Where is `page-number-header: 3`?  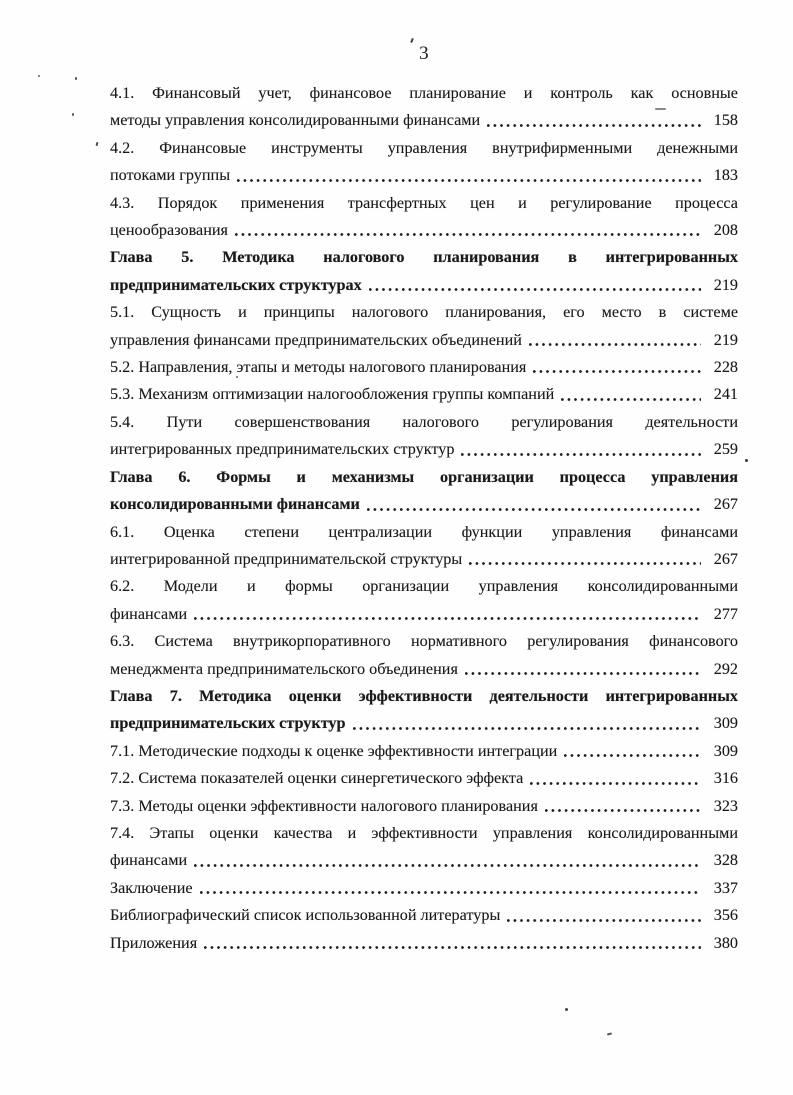 page-number-header: 3 is located at coordinates (424, 53).